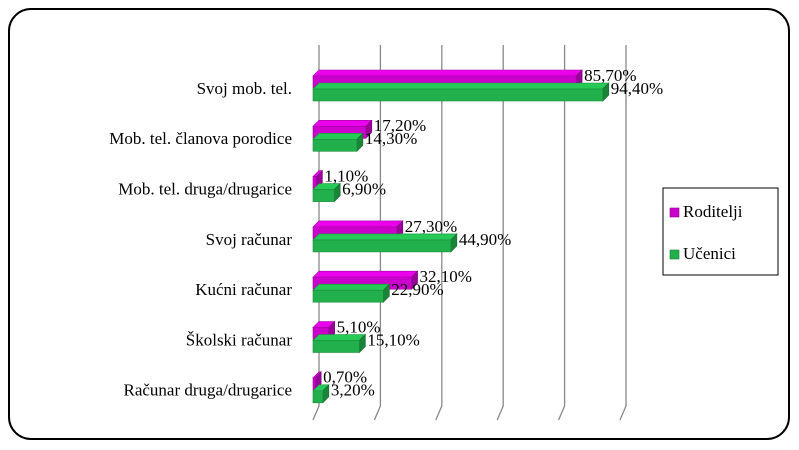  Describe the element at coordinates (244, 88) in the screenshot. I see `category-label: Svoj mob. tel.` at that location.